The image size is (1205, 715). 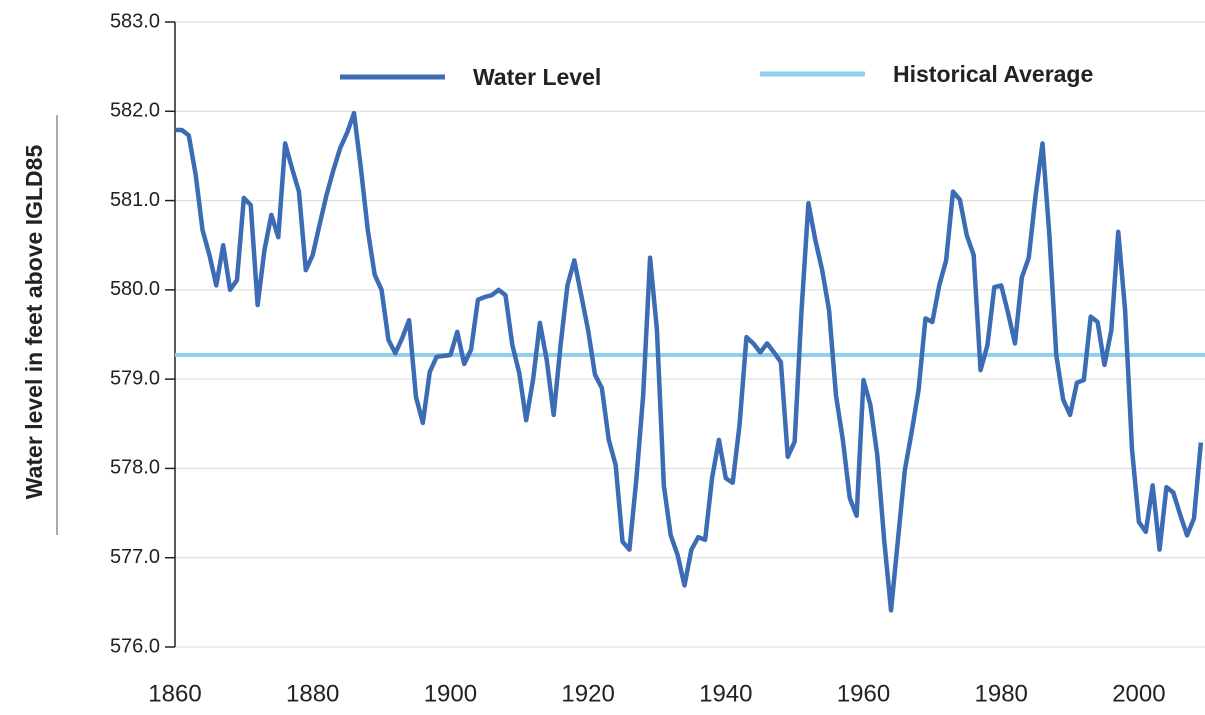 I want to click on y-tick-label: 583.0, so click(x=135, y=21).